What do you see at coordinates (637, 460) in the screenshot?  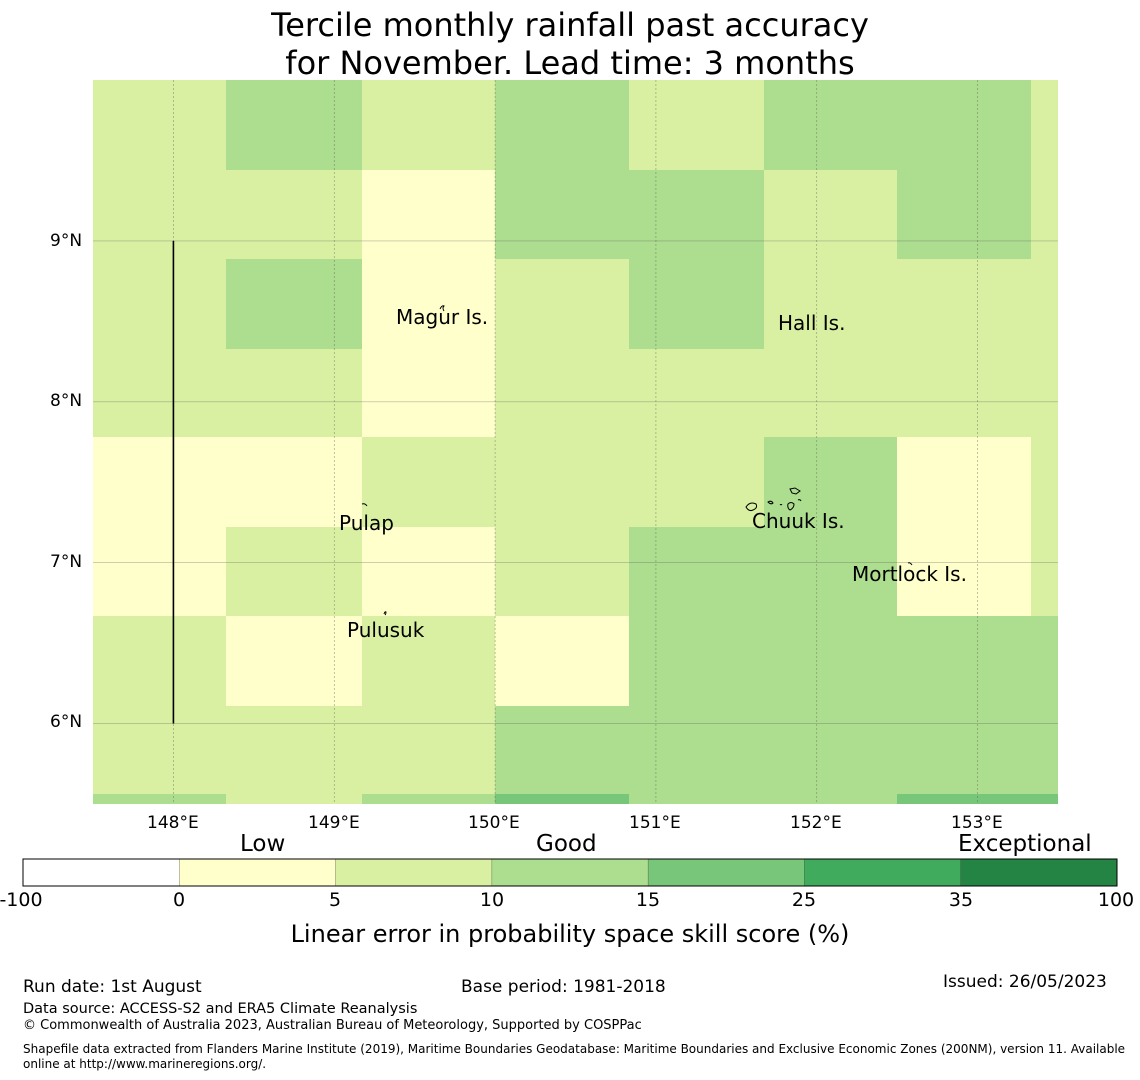 I see `island-outlines` at bounding box center [637, 460].